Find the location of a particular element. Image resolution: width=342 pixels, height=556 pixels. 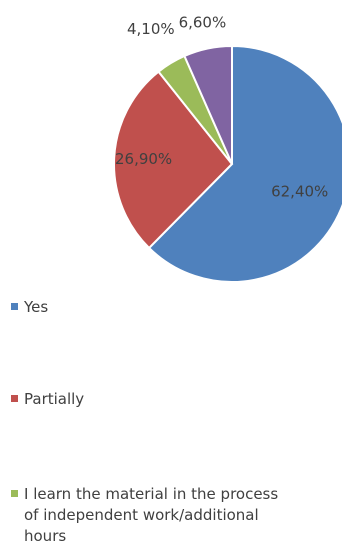

data-label-partially: 26,90% is located at coordinates (143, 159).